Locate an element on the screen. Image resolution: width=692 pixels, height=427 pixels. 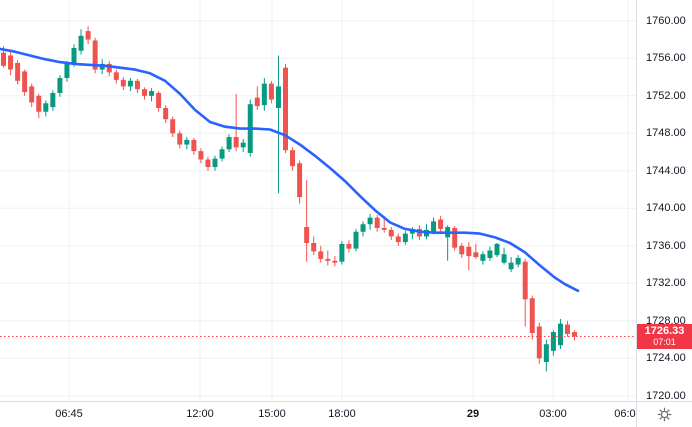
time-axis: 06:45 12:00 15:00 18:00 29 03:00 06:00 is located at coordinates (321, 414).